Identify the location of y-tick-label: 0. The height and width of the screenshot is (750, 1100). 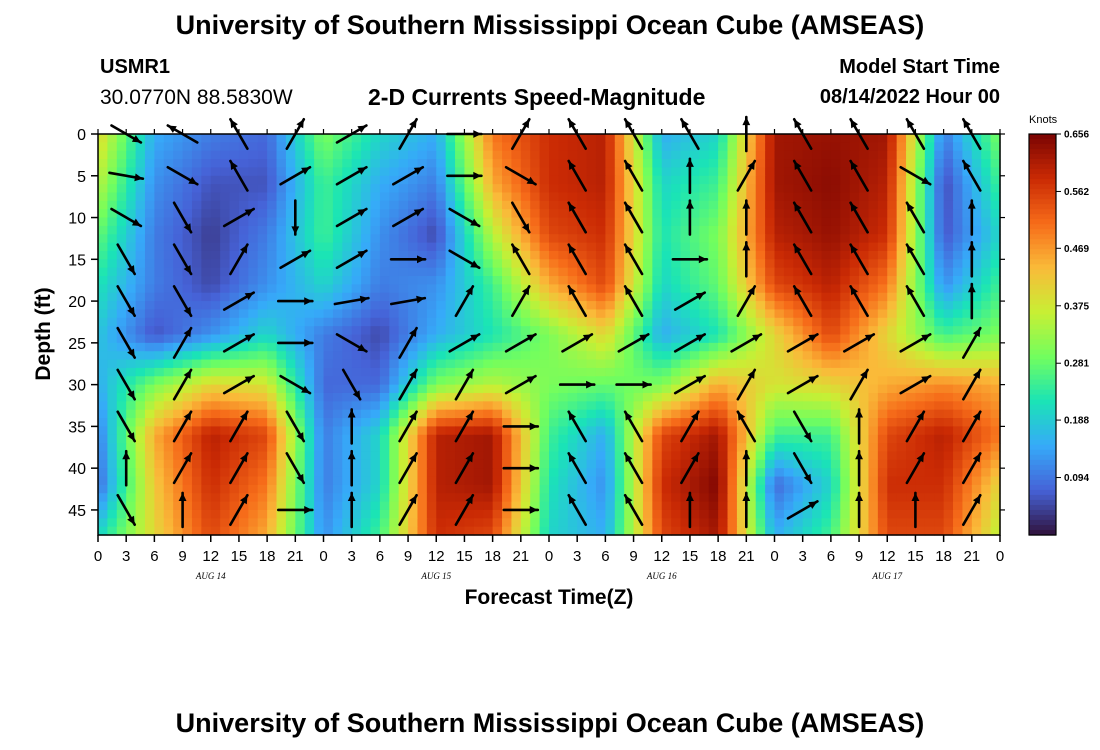
(81, 135).